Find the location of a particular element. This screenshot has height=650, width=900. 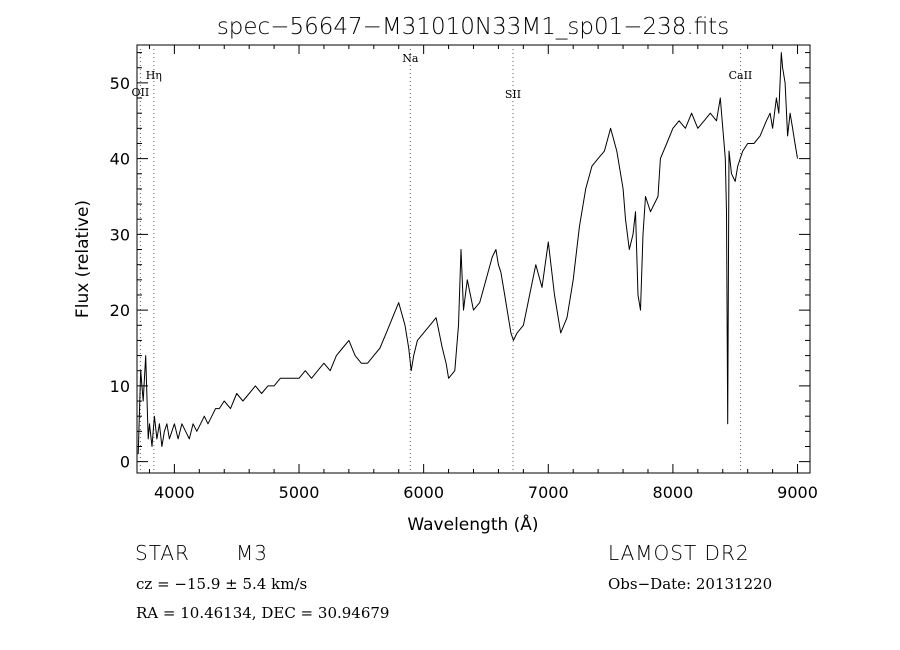

x-tick-label: 8000 is located at coordinates (673, 492).